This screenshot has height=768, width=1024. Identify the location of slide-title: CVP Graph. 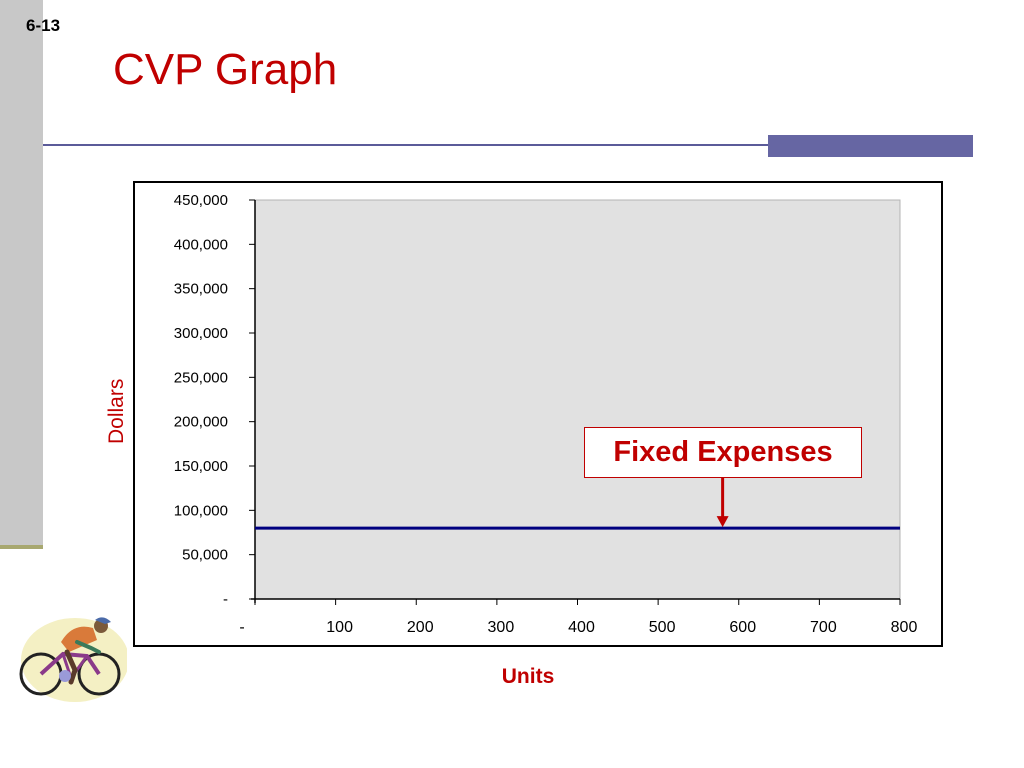
(225, 69).